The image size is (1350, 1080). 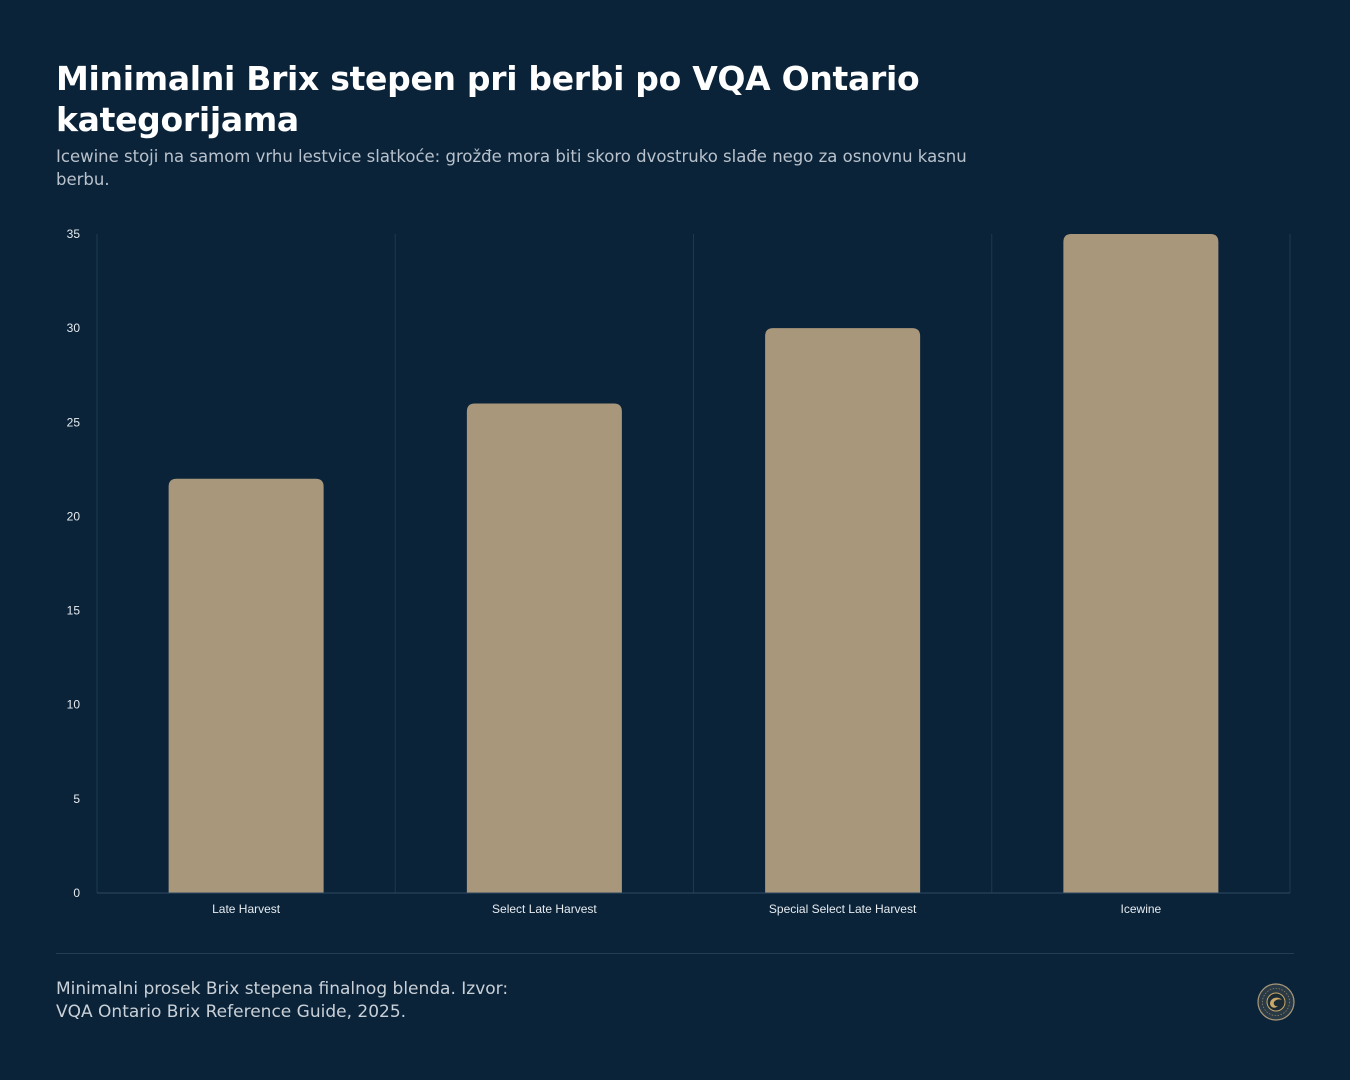 What do you see at coordinates (74, 422) in the screenshot?
I see `y-tick-label: 25` at bounding box center [74, 422].